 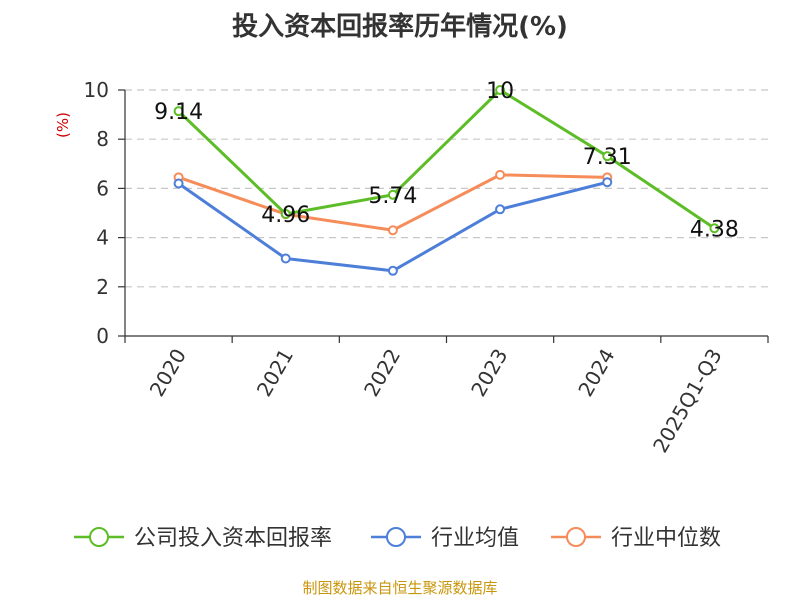 What do you see at coordinates (233, 538) in the screenshot?
I see `legend-label: 公司投入资本回报率` at bounding box center [233, 538].